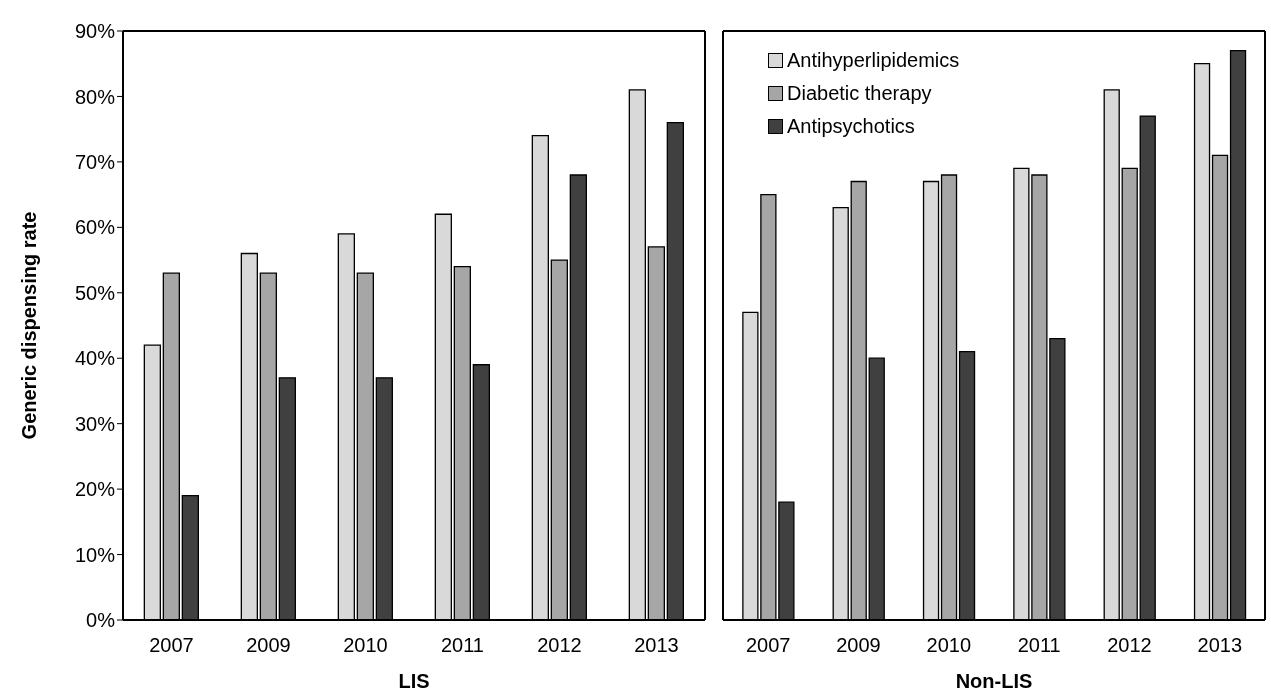 The image size is (1271, 698). Describe the element at coordinates (95, 358) in the screenshot. I see `y-tick-label: 40%` at that location.